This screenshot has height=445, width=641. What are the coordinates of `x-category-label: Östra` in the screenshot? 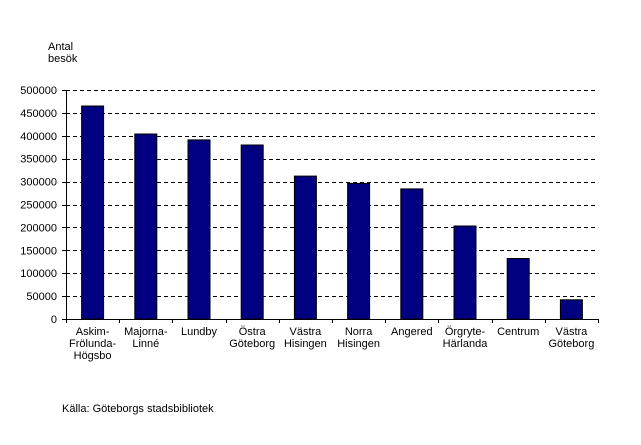 It's located at (253, 332).